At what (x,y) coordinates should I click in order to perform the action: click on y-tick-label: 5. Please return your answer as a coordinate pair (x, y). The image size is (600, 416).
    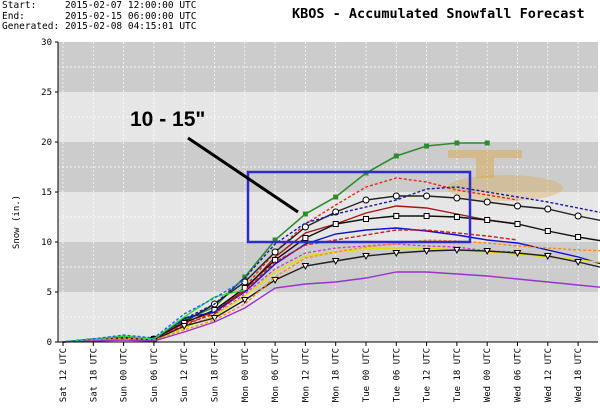
    Looking at the image, I should click on (49, 293).